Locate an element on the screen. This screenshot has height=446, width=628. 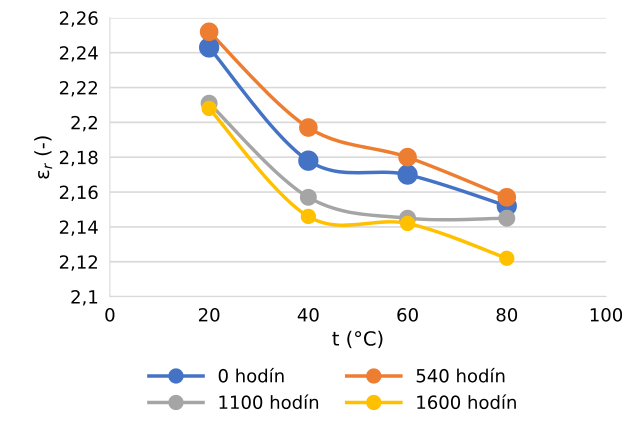
y-tick-label: 2,18 is located at coordinates (79, 158).